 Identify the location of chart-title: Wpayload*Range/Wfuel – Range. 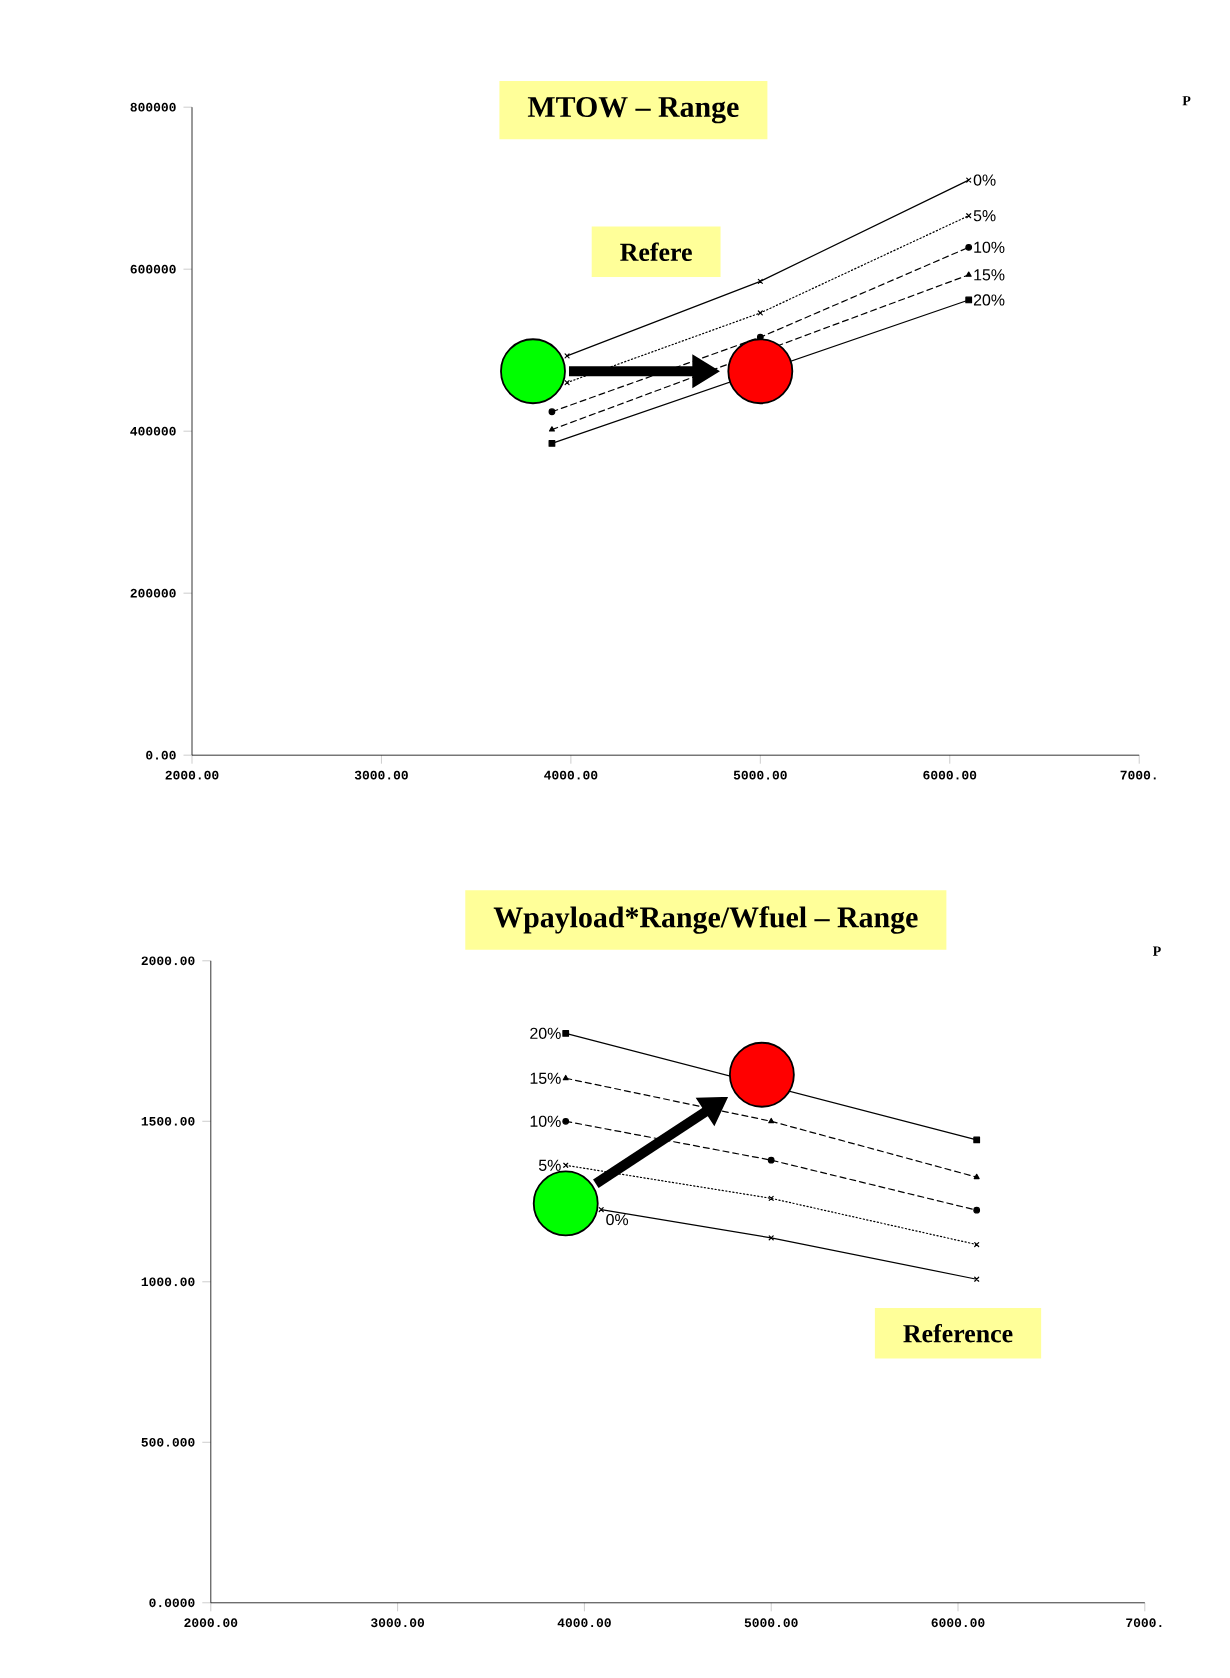
(705, 920).